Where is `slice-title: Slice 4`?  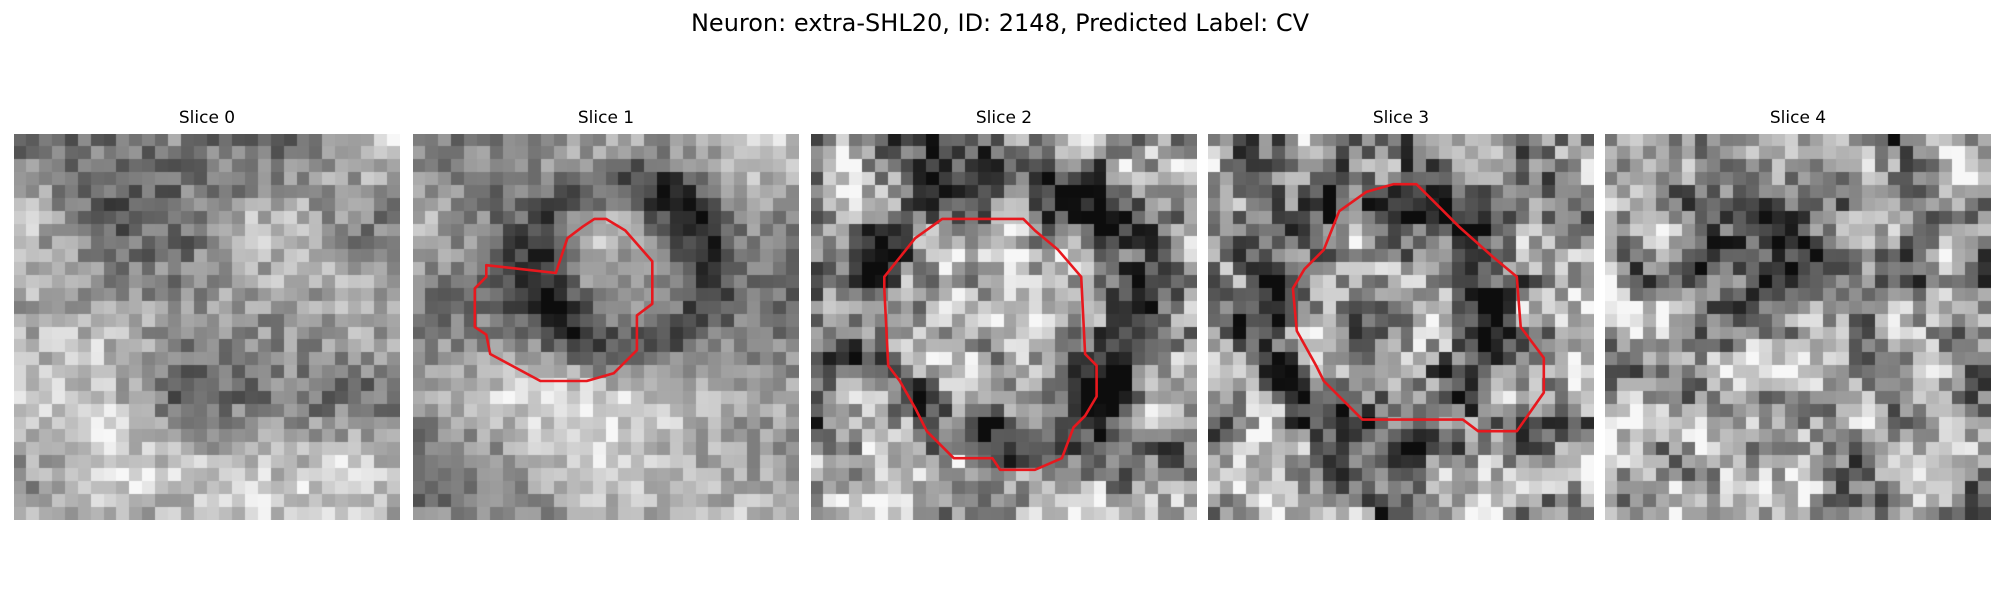
slice-title: Slice 4 is located at coordinates (1798, 118).